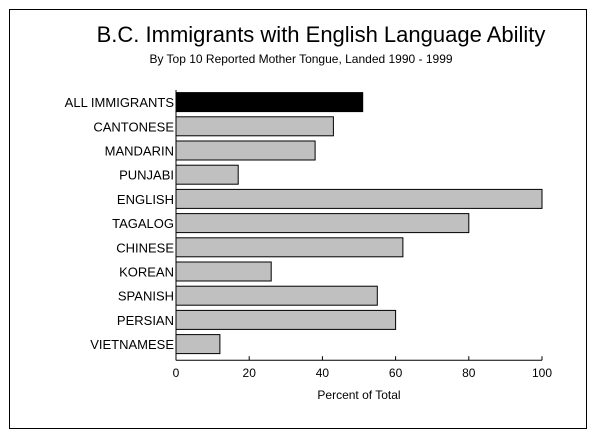  What do you see at coordinates (269, 102) in the screenshot?
I see `bar-all-immigrants` at bounding box center [269, 102].